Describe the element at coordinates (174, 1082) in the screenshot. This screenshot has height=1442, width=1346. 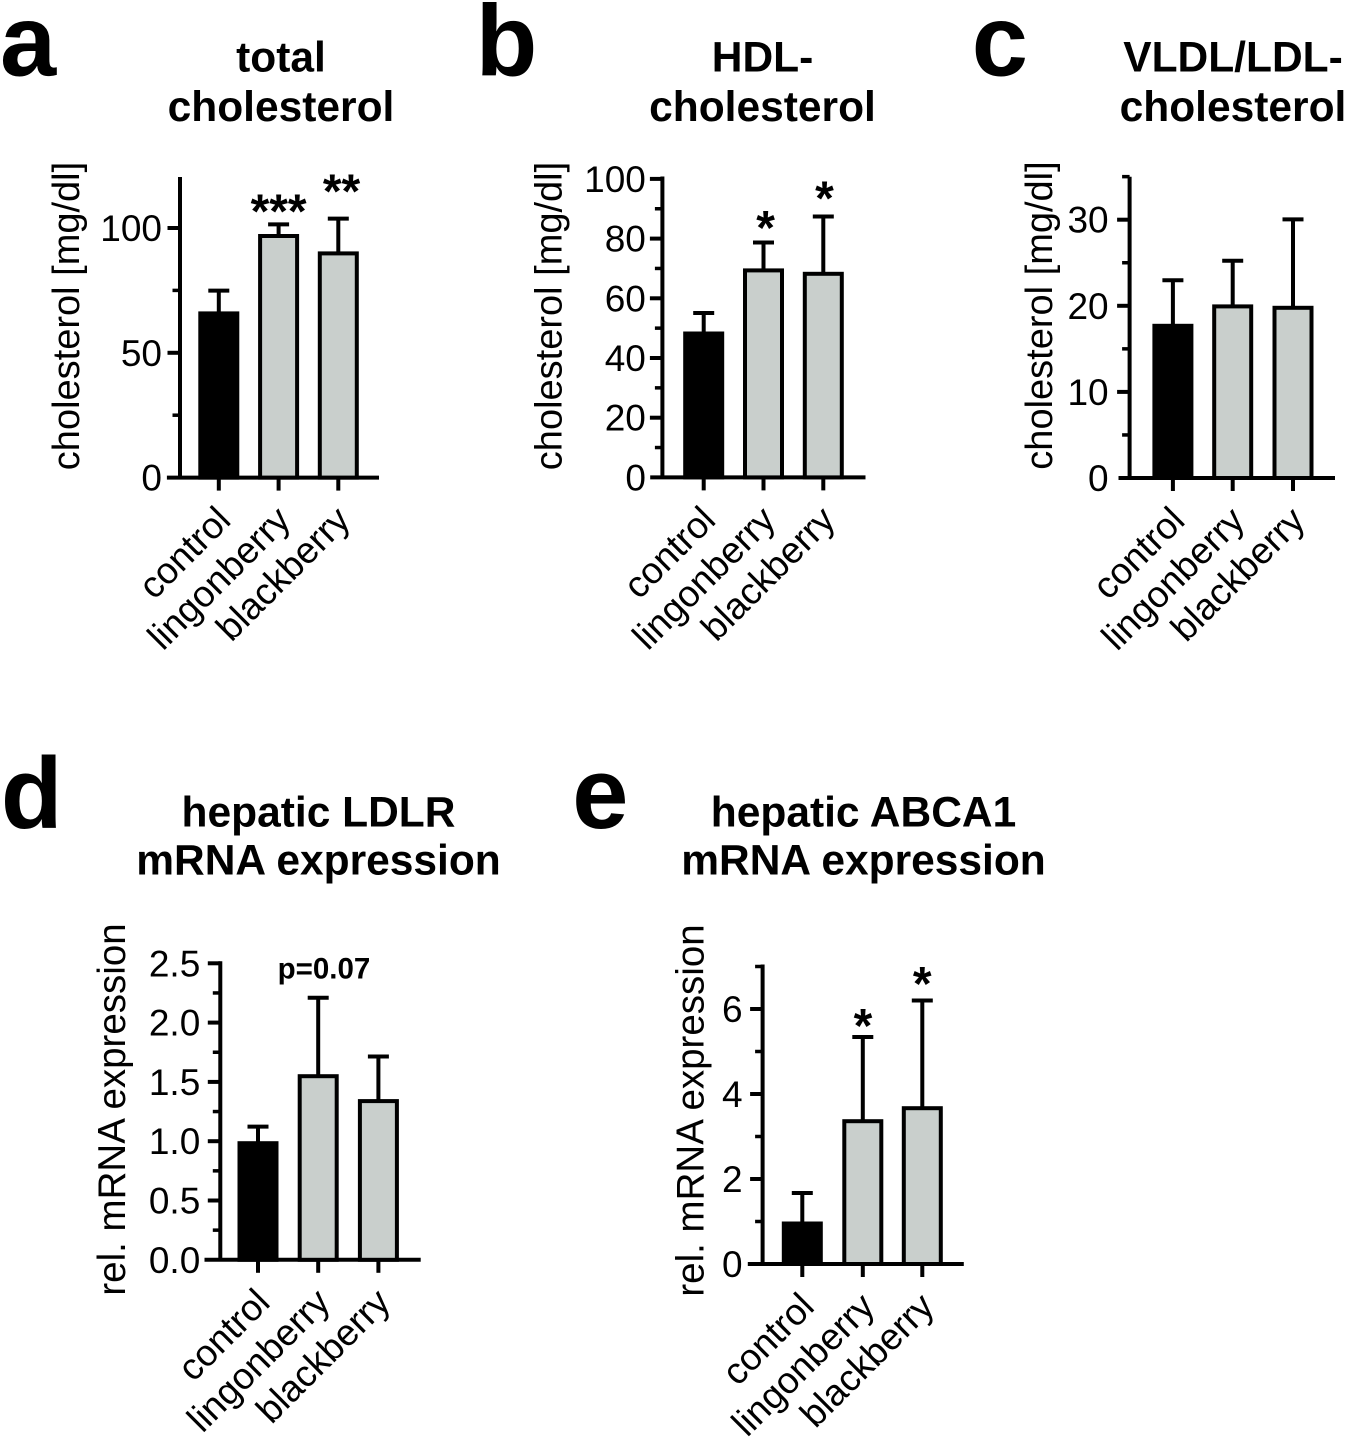
I see `svg-text: 1.5` at that location.